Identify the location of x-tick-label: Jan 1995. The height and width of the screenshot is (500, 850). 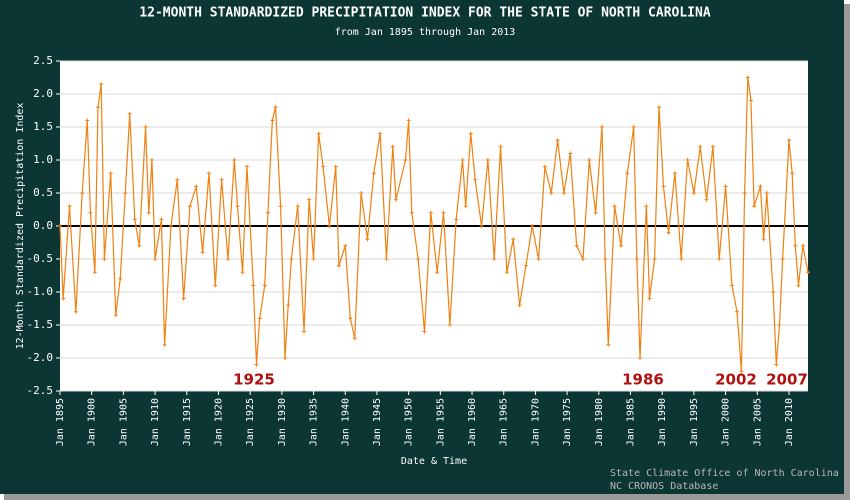
(694, 422).